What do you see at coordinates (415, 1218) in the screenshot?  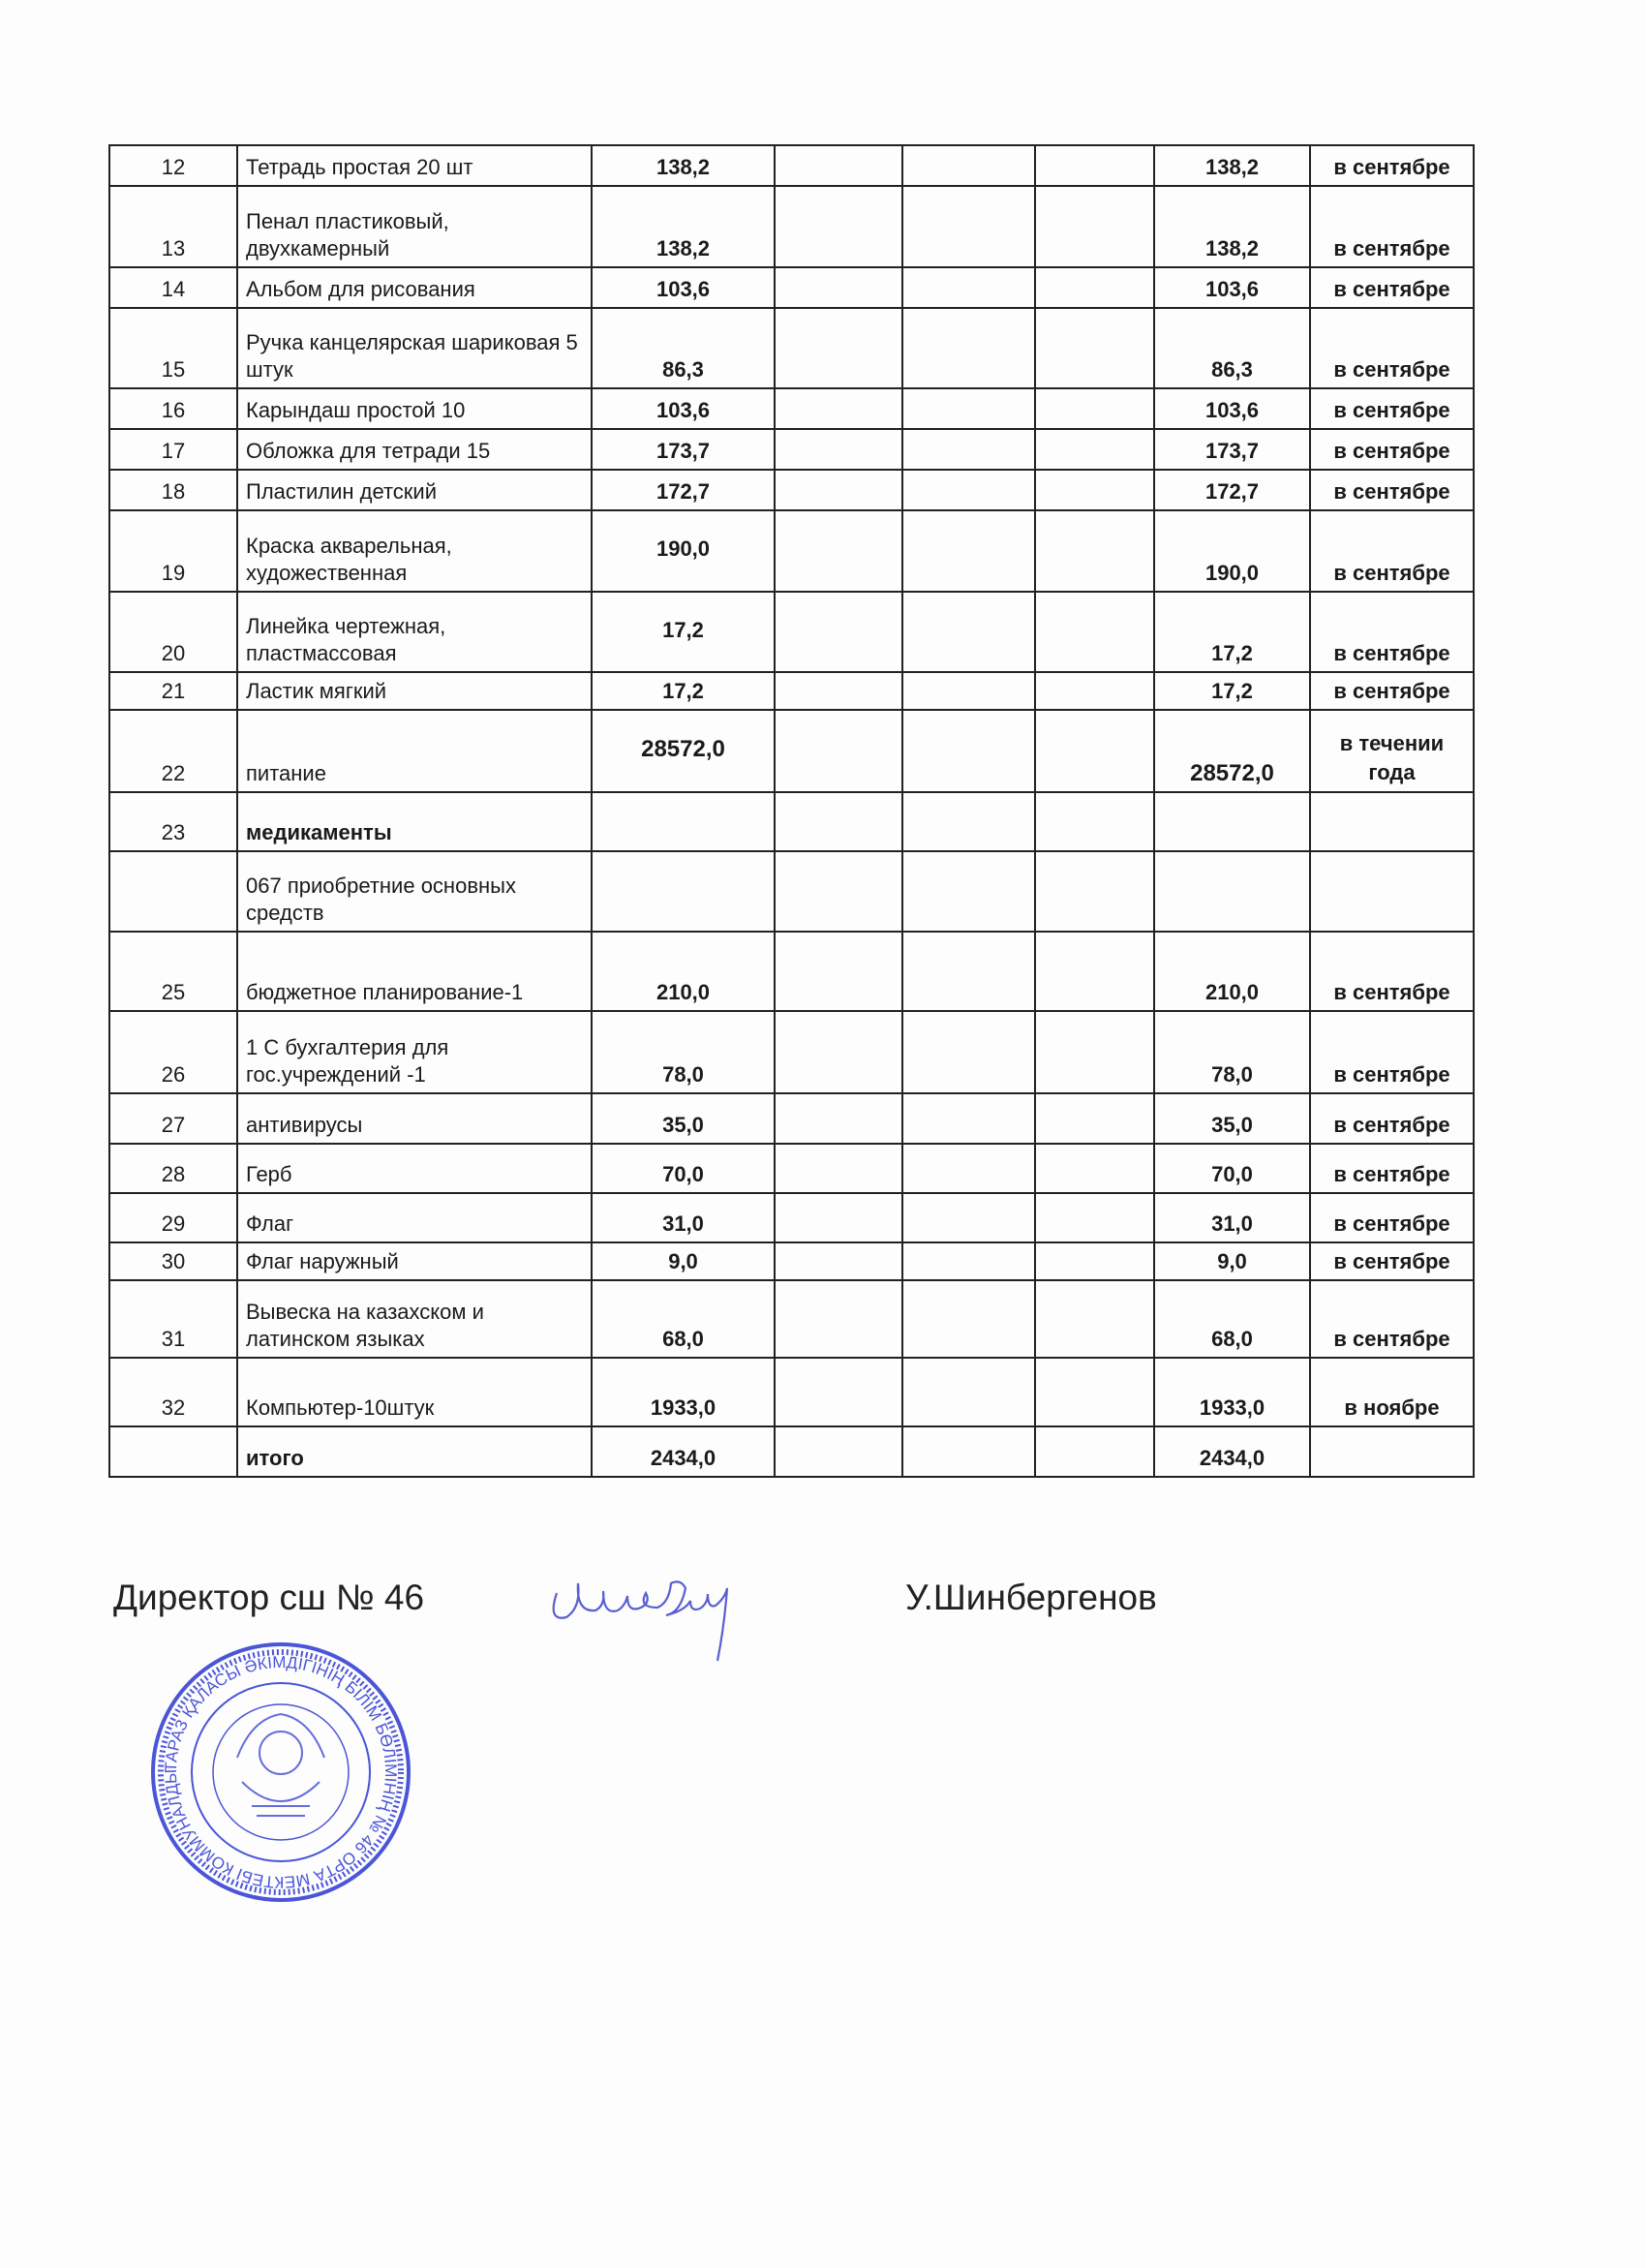 I see `item-name-cell: Флаг` at bounding box center [415, 1218].